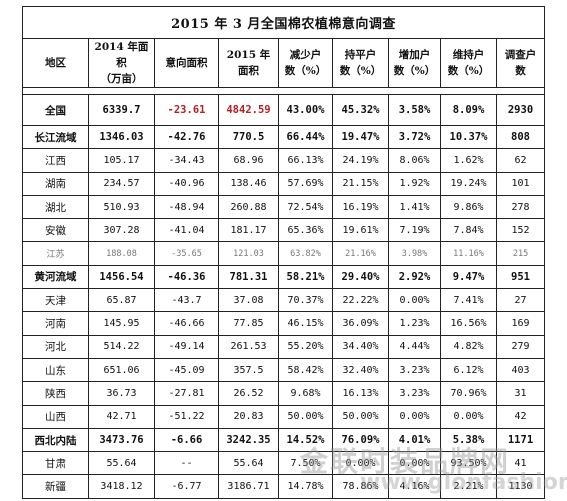 Image resolution: width=567 pixels, height=501 pixels. Describe the element at coordinates (248, 416) in the screenshot. I see `value-cell: 20.83` at that location.